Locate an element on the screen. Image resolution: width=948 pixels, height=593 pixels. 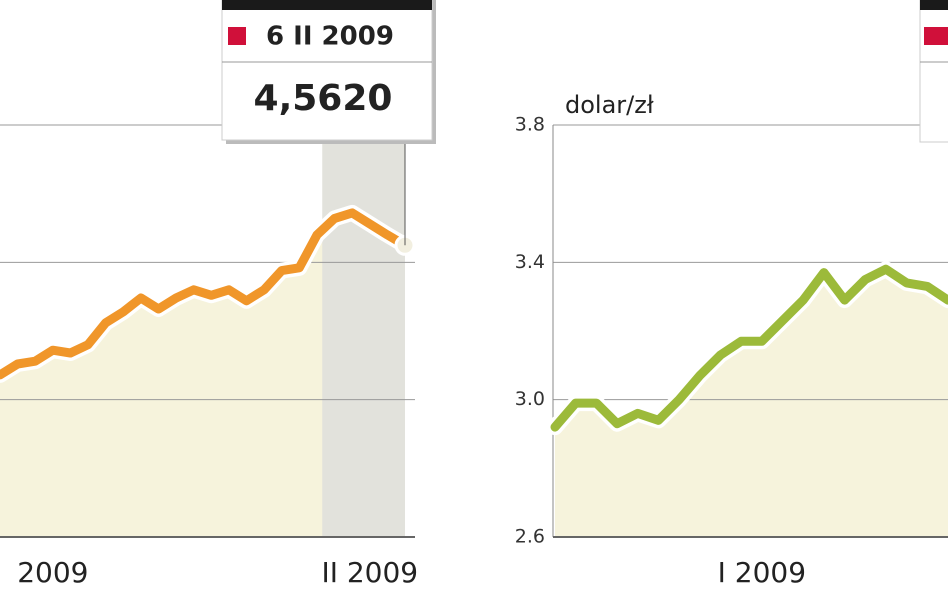
legend-swatch-partial is located at coordinates (936, 36).